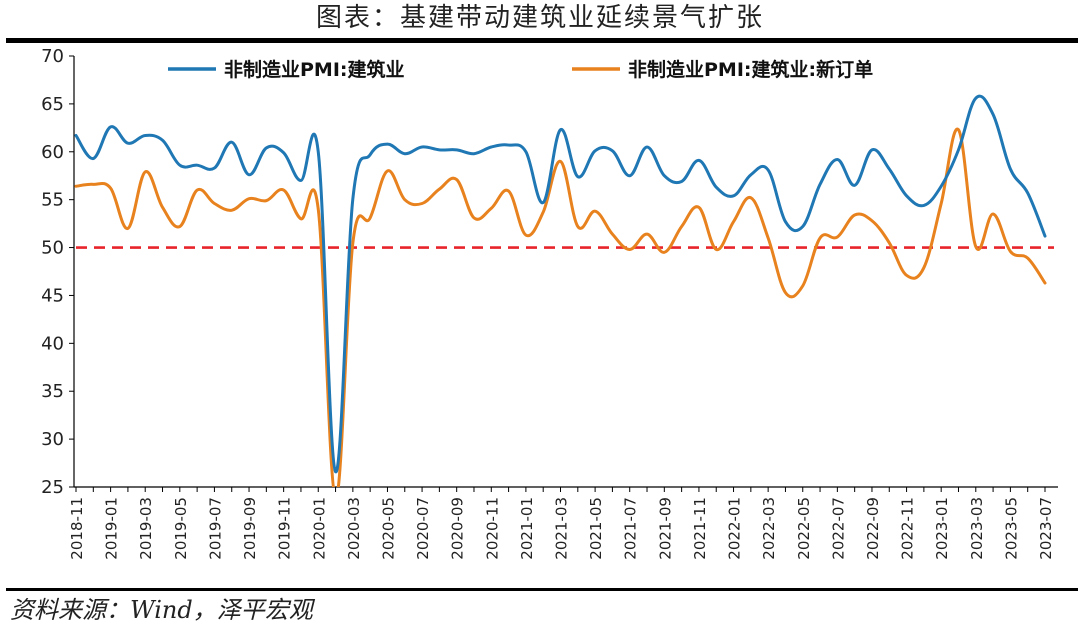 Image resolution: width=1080 pixels, height=630 pixels. What do you see at coordinates (700, 528) in the screenshot?
I see `x-tick-label: 2021-11` at bounding box center [700, 528].